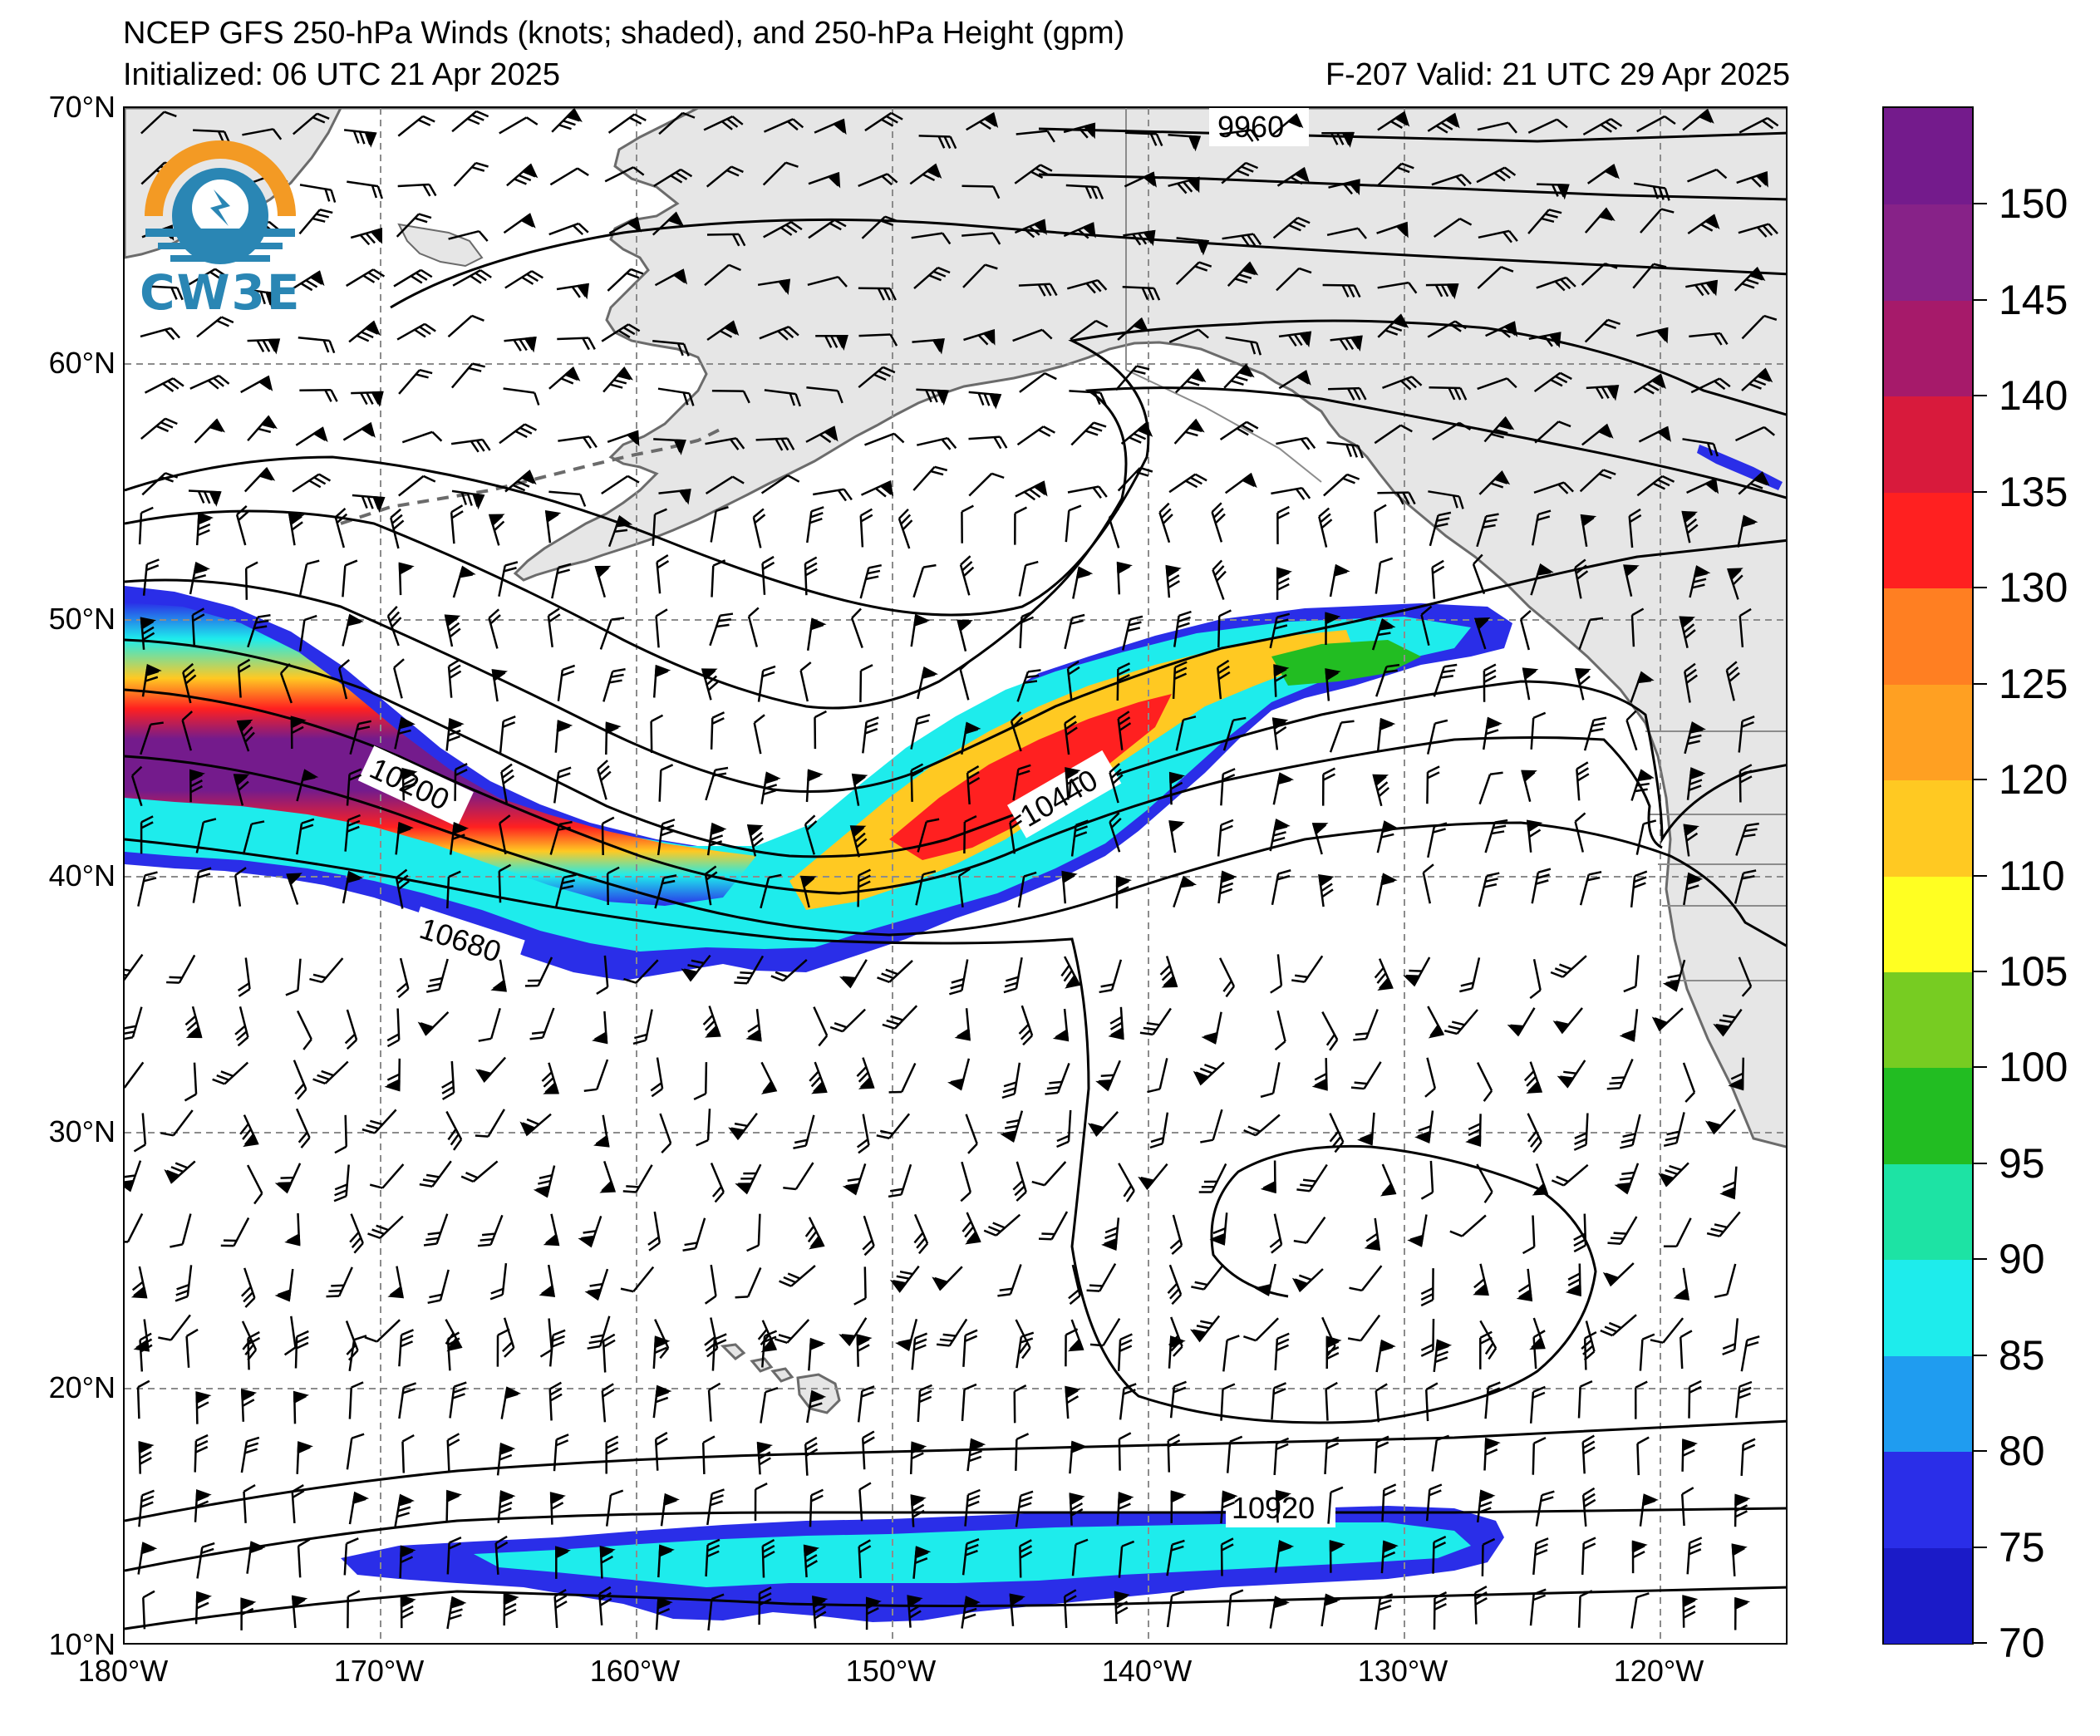 The height and width of the screenshot is (1736, 2100). Describe the element at coordinates (1273, 1508) in the screenshot. I see `contour-label: 10920` at that location.